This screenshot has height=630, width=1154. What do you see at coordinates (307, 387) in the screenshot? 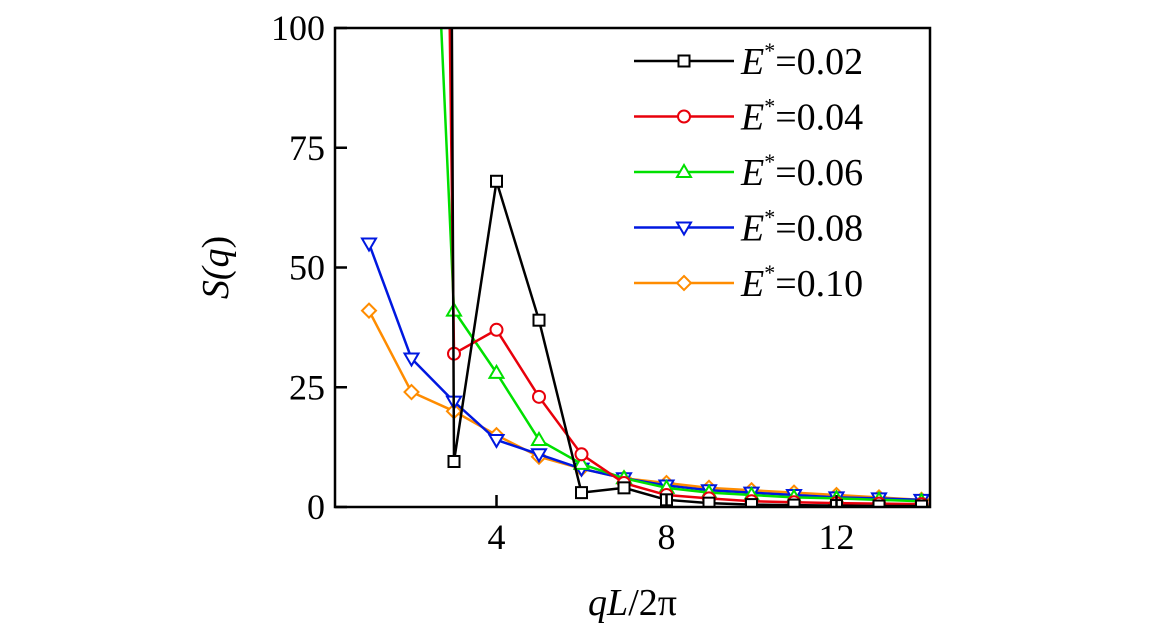
I see `y-tick-label: 25` at bounding box center [307, 387].